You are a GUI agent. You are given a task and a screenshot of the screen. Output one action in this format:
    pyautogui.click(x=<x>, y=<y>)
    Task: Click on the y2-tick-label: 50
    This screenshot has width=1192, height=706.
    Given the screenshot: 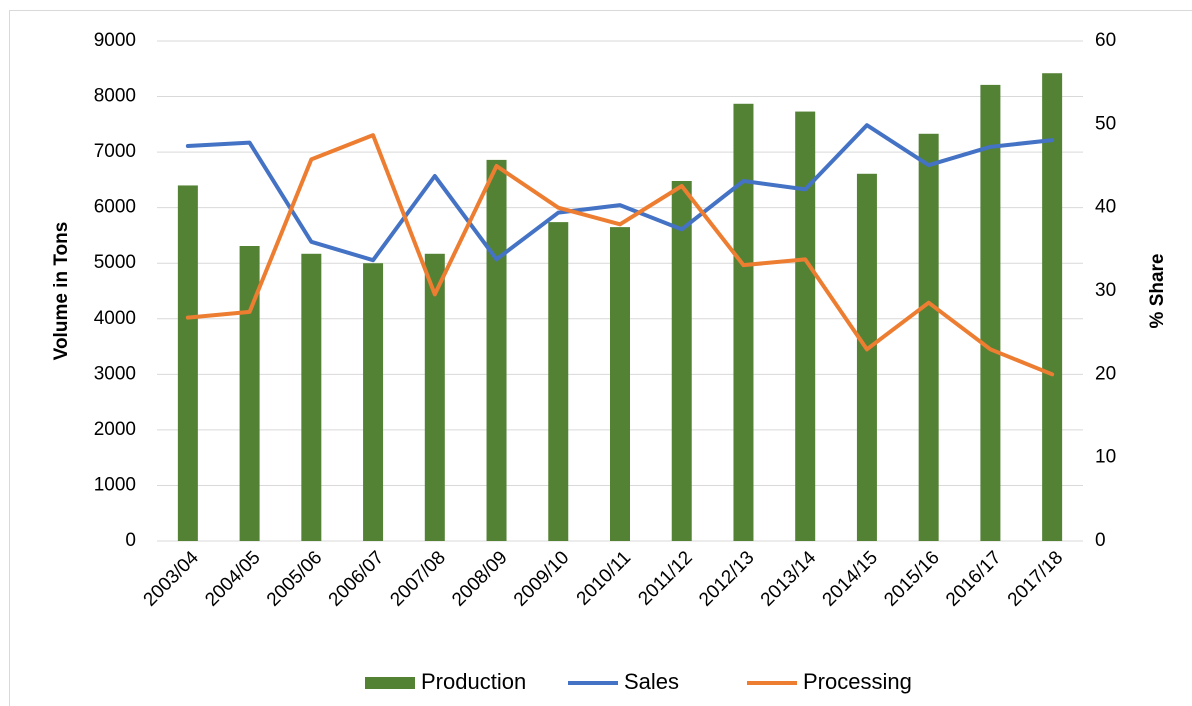 What is the action you would take?
    pyautogui.click(x=1105, y=123)
    